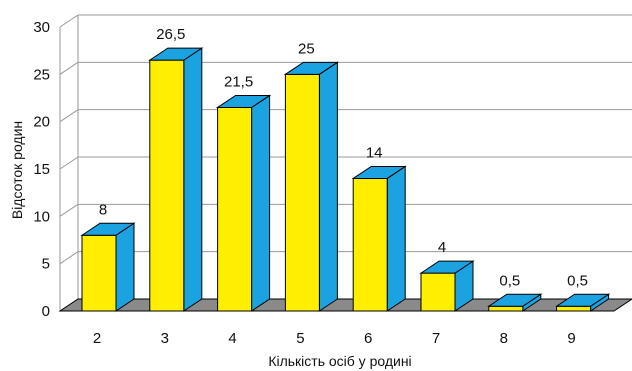 The image size is (632, 371). What do you see at coordinates (97, 338) in the screenshot?
I see `x-tick-label: 2` at bounding box center [97, 338].